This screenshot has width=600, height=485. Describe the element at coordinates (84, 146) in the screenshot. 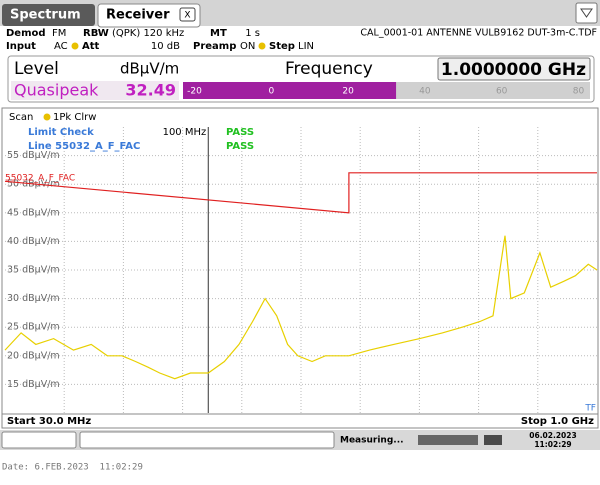

I see `limit-line-name: Line 55032_A_F_FAC` at that location.